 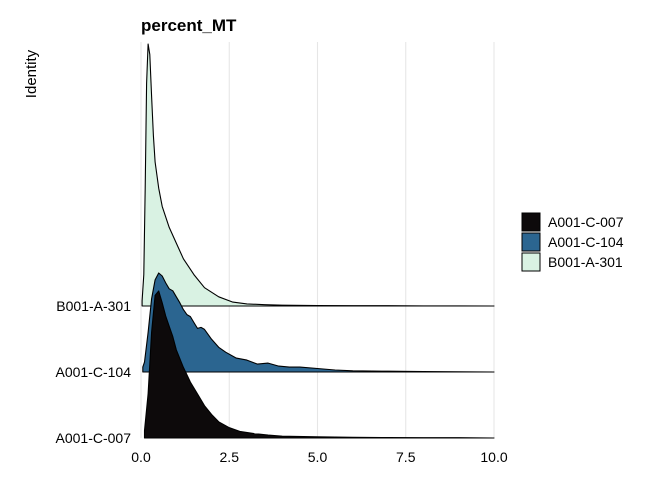 I want to click on x-tick-labels: 0.0 2.5 5.0 7.5 10.0, so click(x=319, y=457).